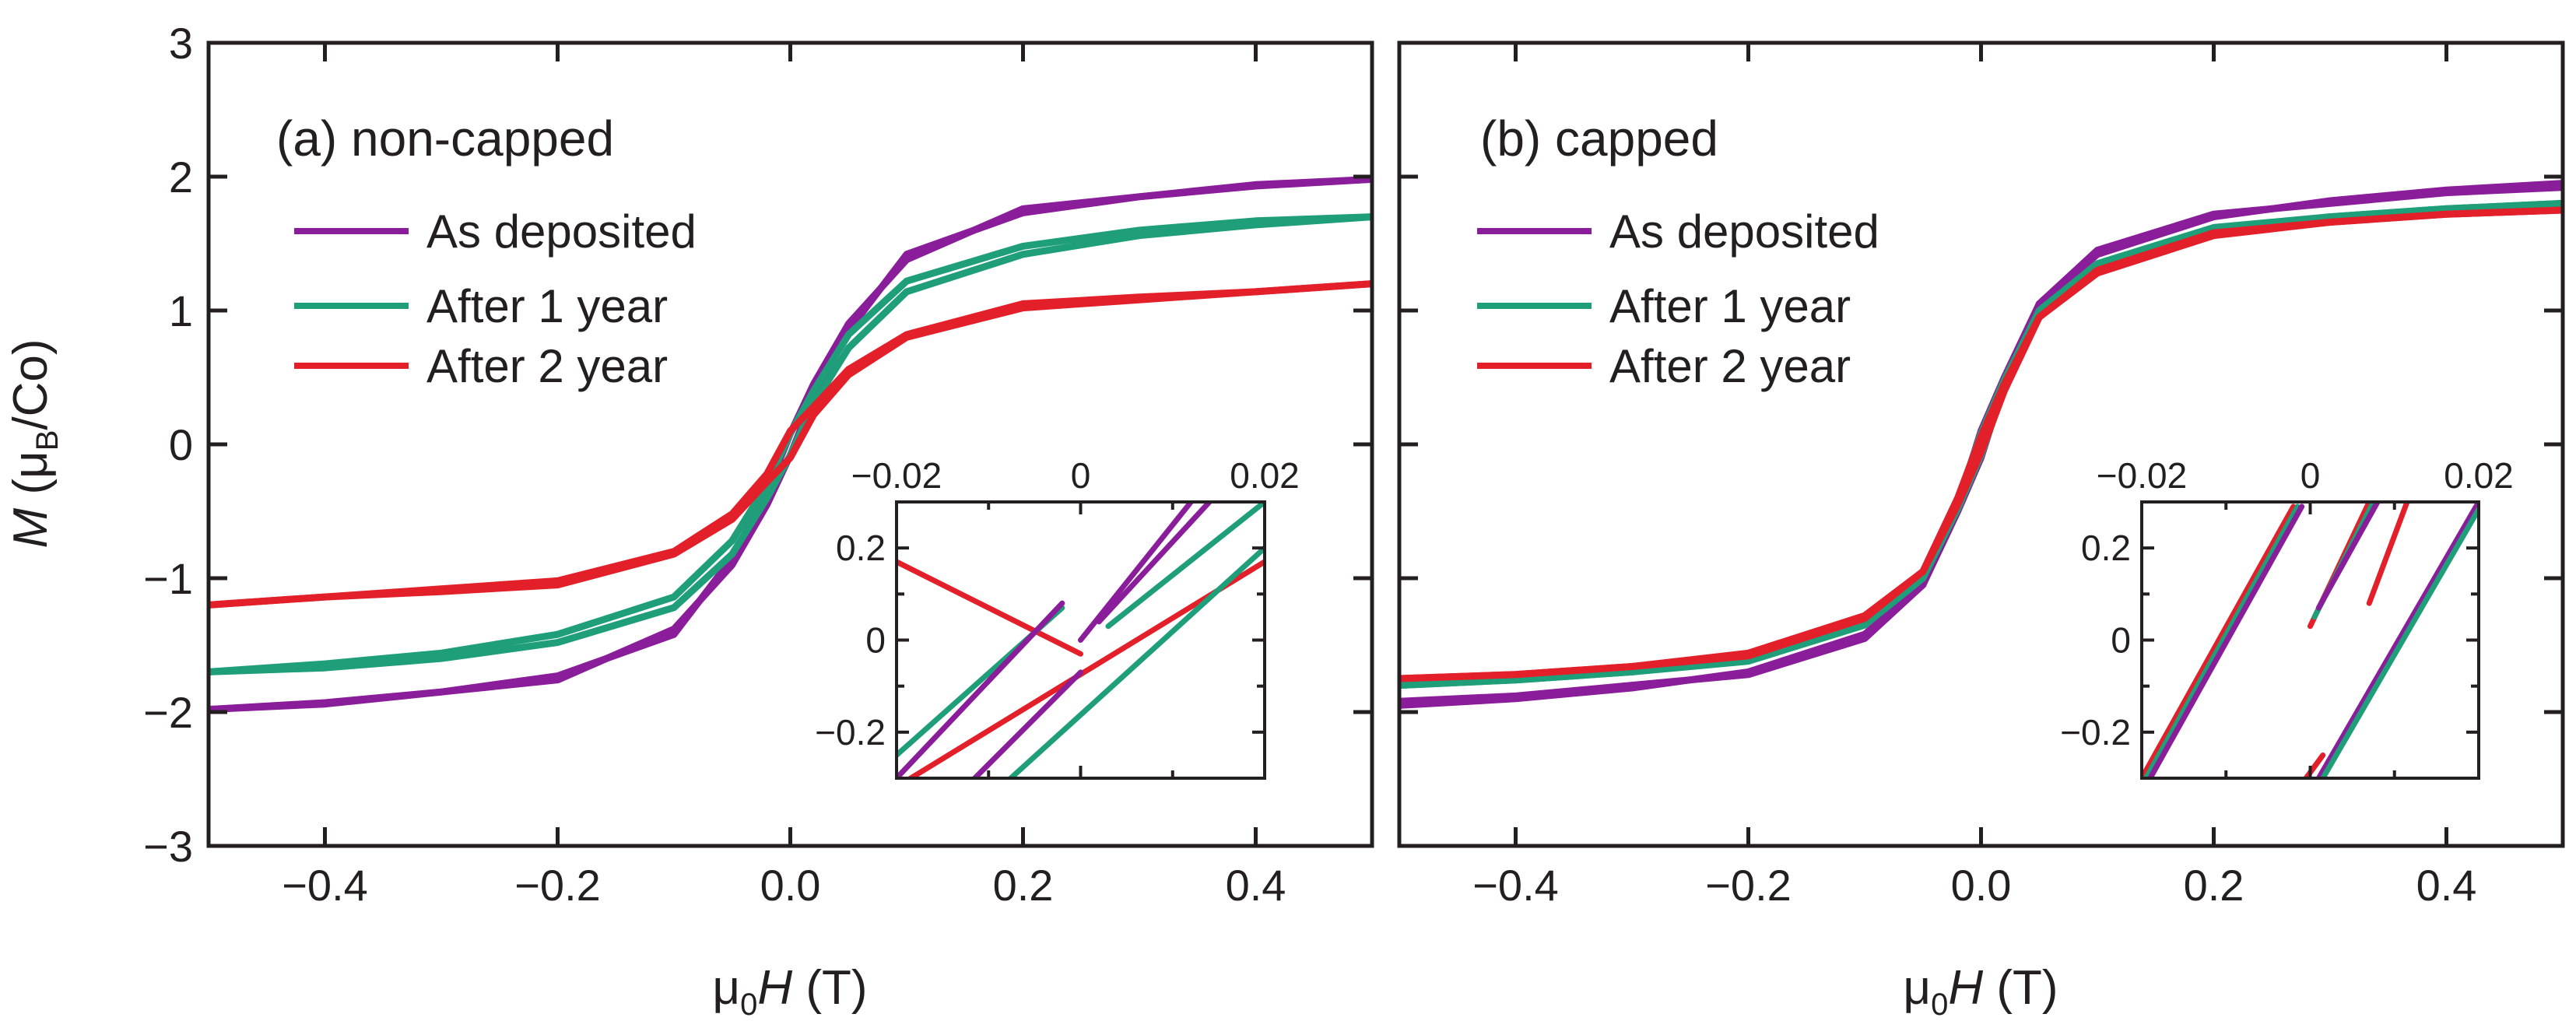  I want to click on y-tick-label: −1, so click(168, 578).